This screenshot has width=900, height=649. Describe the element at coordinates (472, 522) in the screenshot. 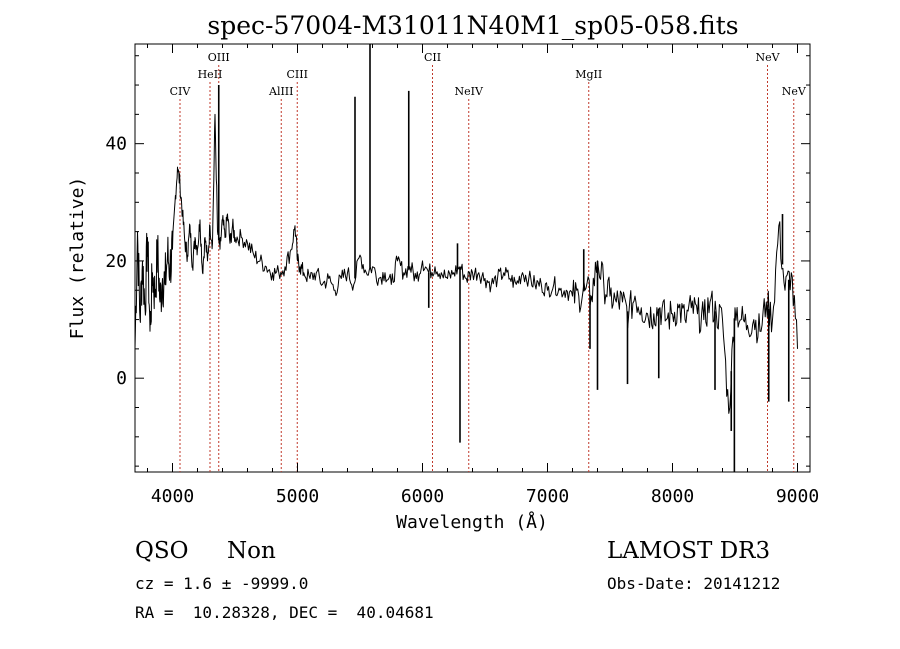

I see `x-axis-title: Wavelength (Å)` at that location.